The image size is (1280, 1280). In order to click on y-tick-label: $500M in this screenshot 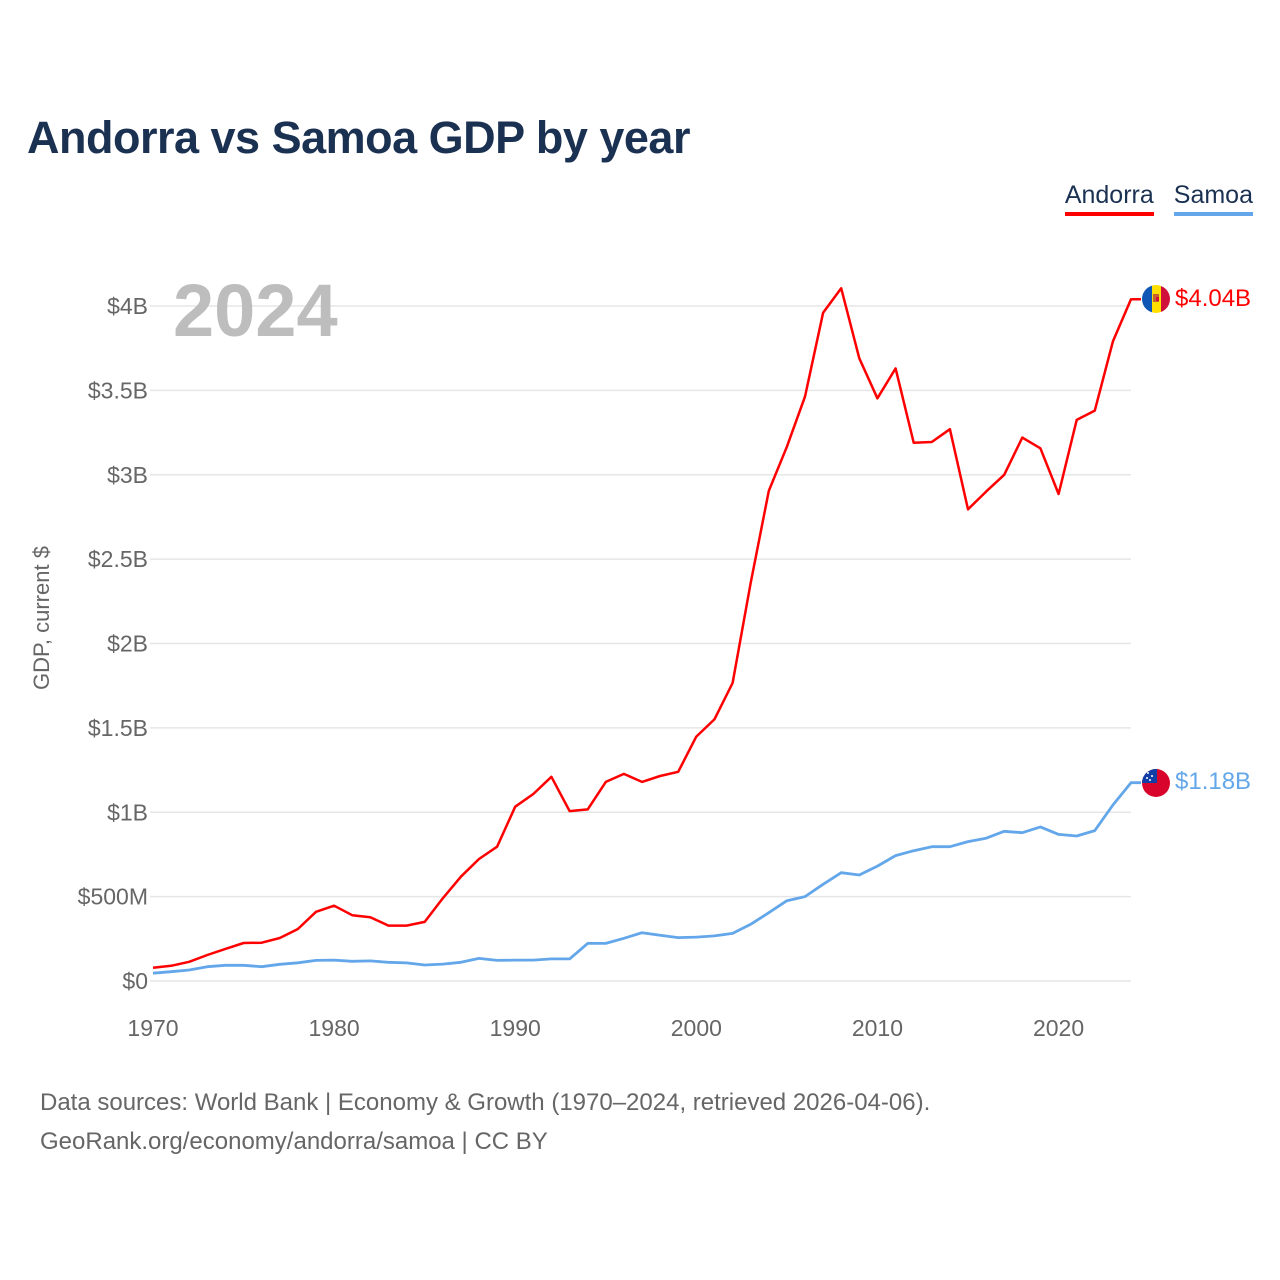, I will do `click(113, 897)`.